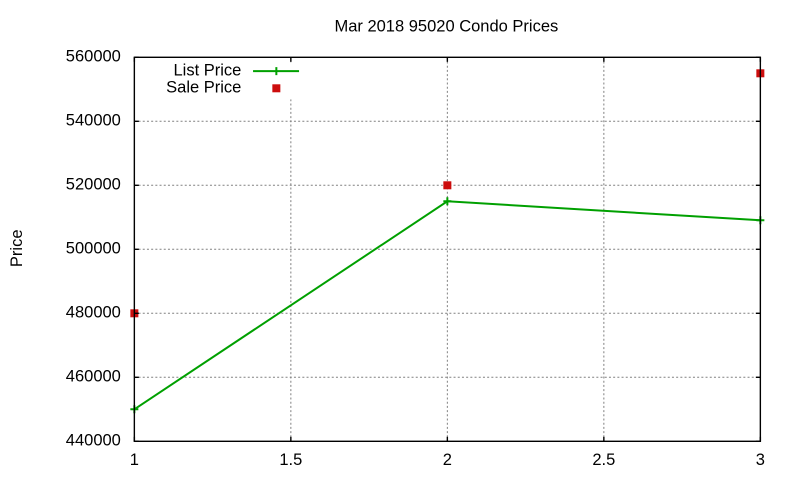  Describe the element at coordinates (93, 57) in the screenshot. I see `svg-text: 560000` at that location.